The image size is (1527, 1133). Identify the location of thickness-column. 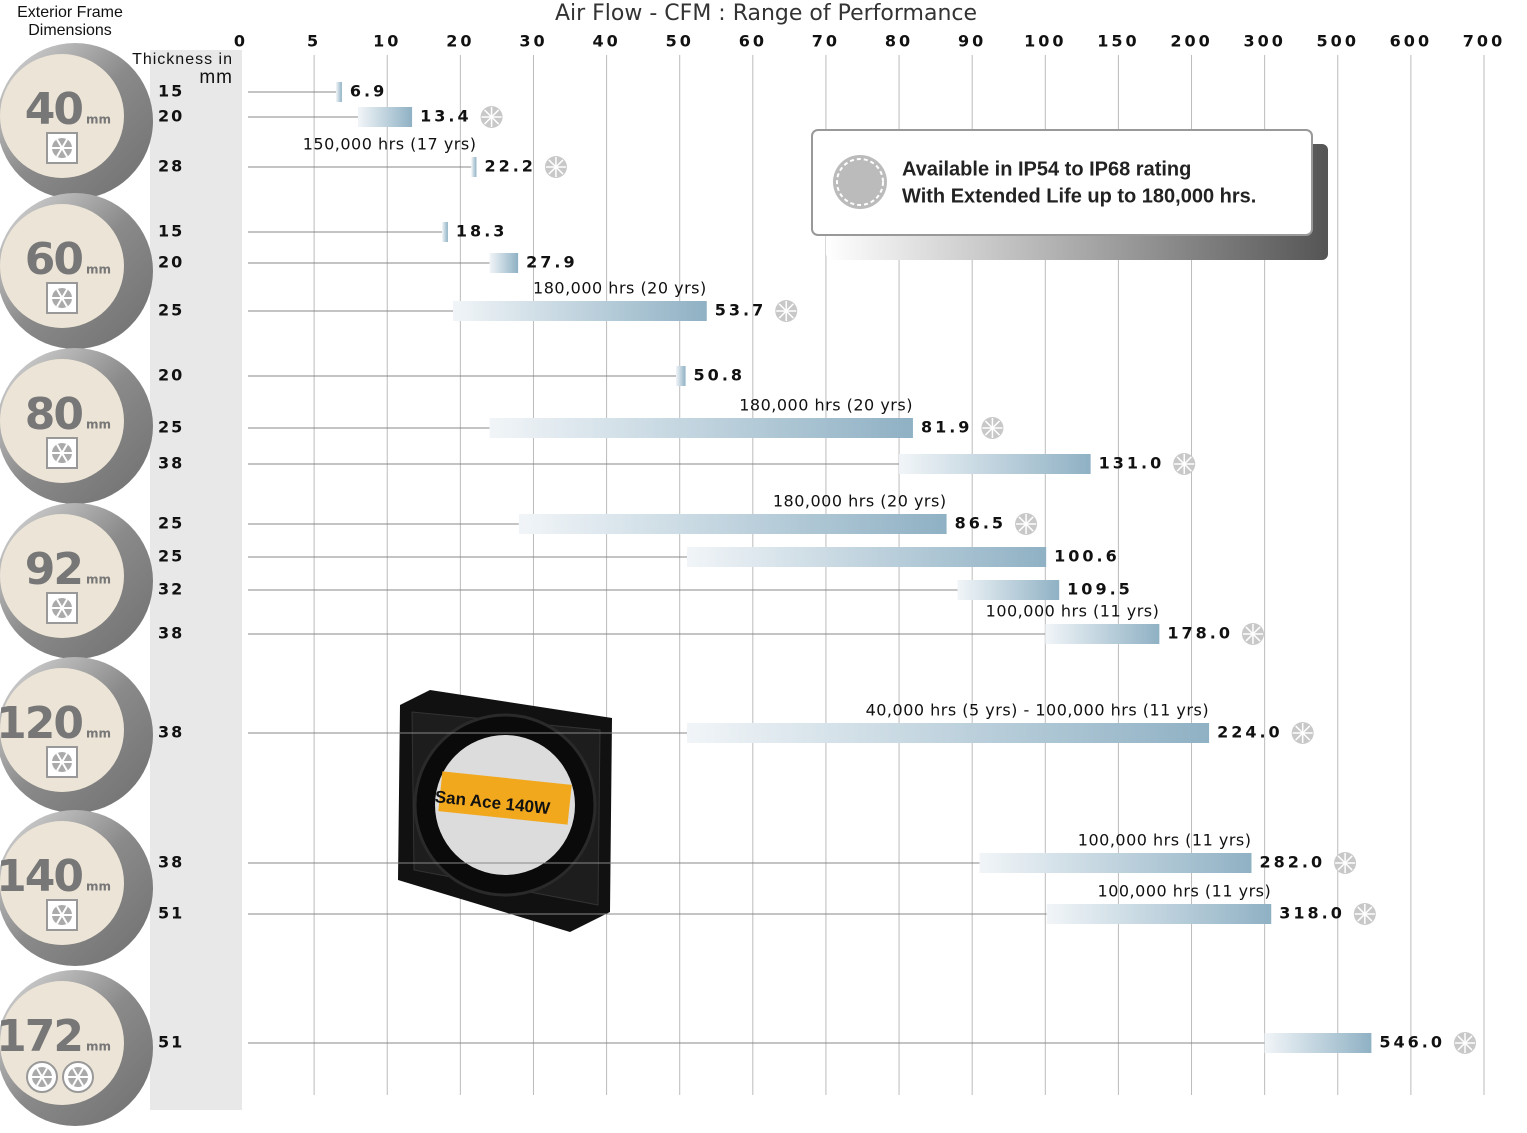
(196, 580).